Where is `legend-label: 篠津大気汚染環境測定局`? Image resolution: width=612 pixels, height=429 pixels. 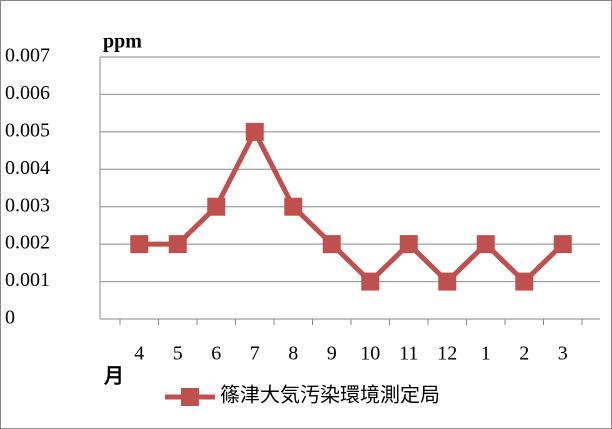 legend-label: 篠津大気汚染環境測定局 is located at coordinates (330, 395).